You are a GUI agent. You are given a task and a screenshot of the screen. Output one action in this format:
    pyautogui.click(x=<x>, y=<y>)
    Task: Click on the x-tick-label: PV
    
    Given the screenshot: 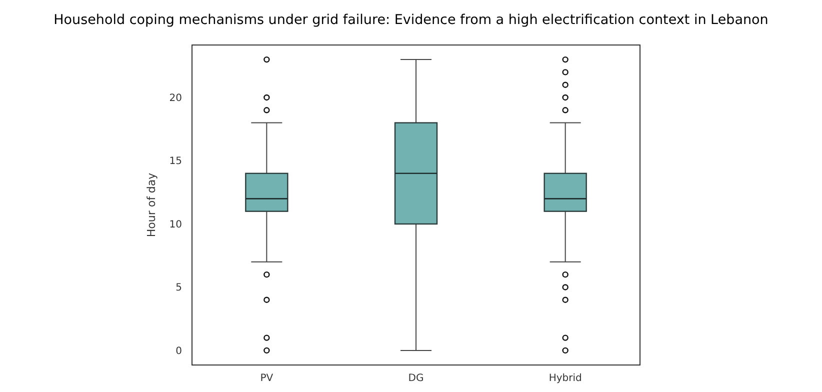 What is the action you would take?
    pyautogui.click(x=267, y=378)
    